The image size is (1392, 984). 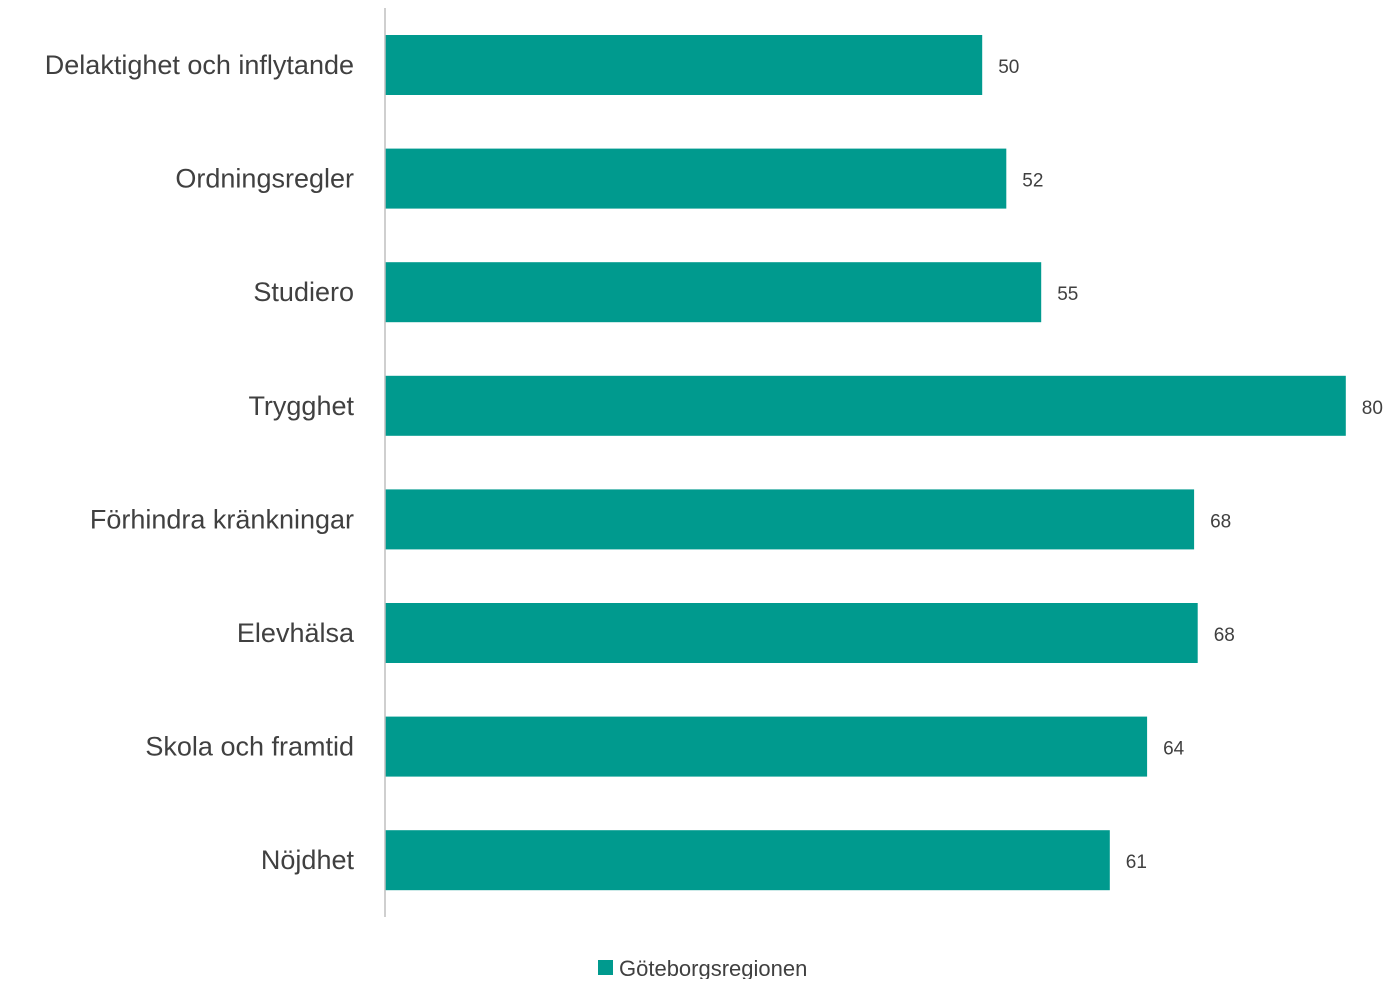 What do you see at coordinates (1067, 294) in the screenshot?
I see `data-label: 55` at bounding box center [1067, 294].